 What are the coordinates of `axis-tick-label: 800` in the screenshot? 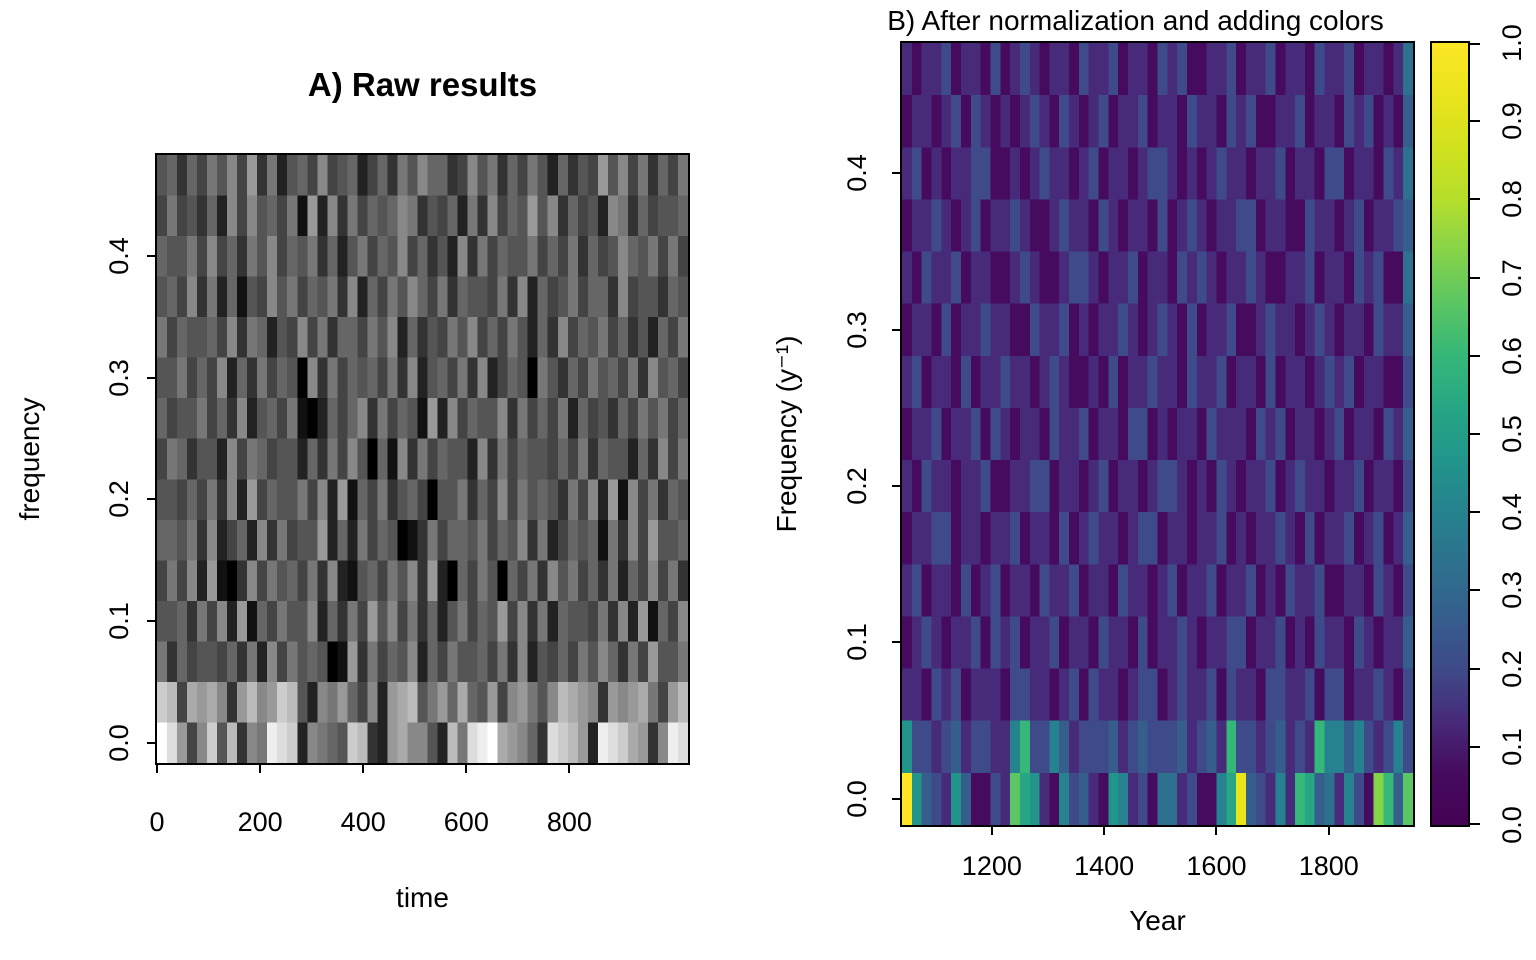 It's located at (569, 822).